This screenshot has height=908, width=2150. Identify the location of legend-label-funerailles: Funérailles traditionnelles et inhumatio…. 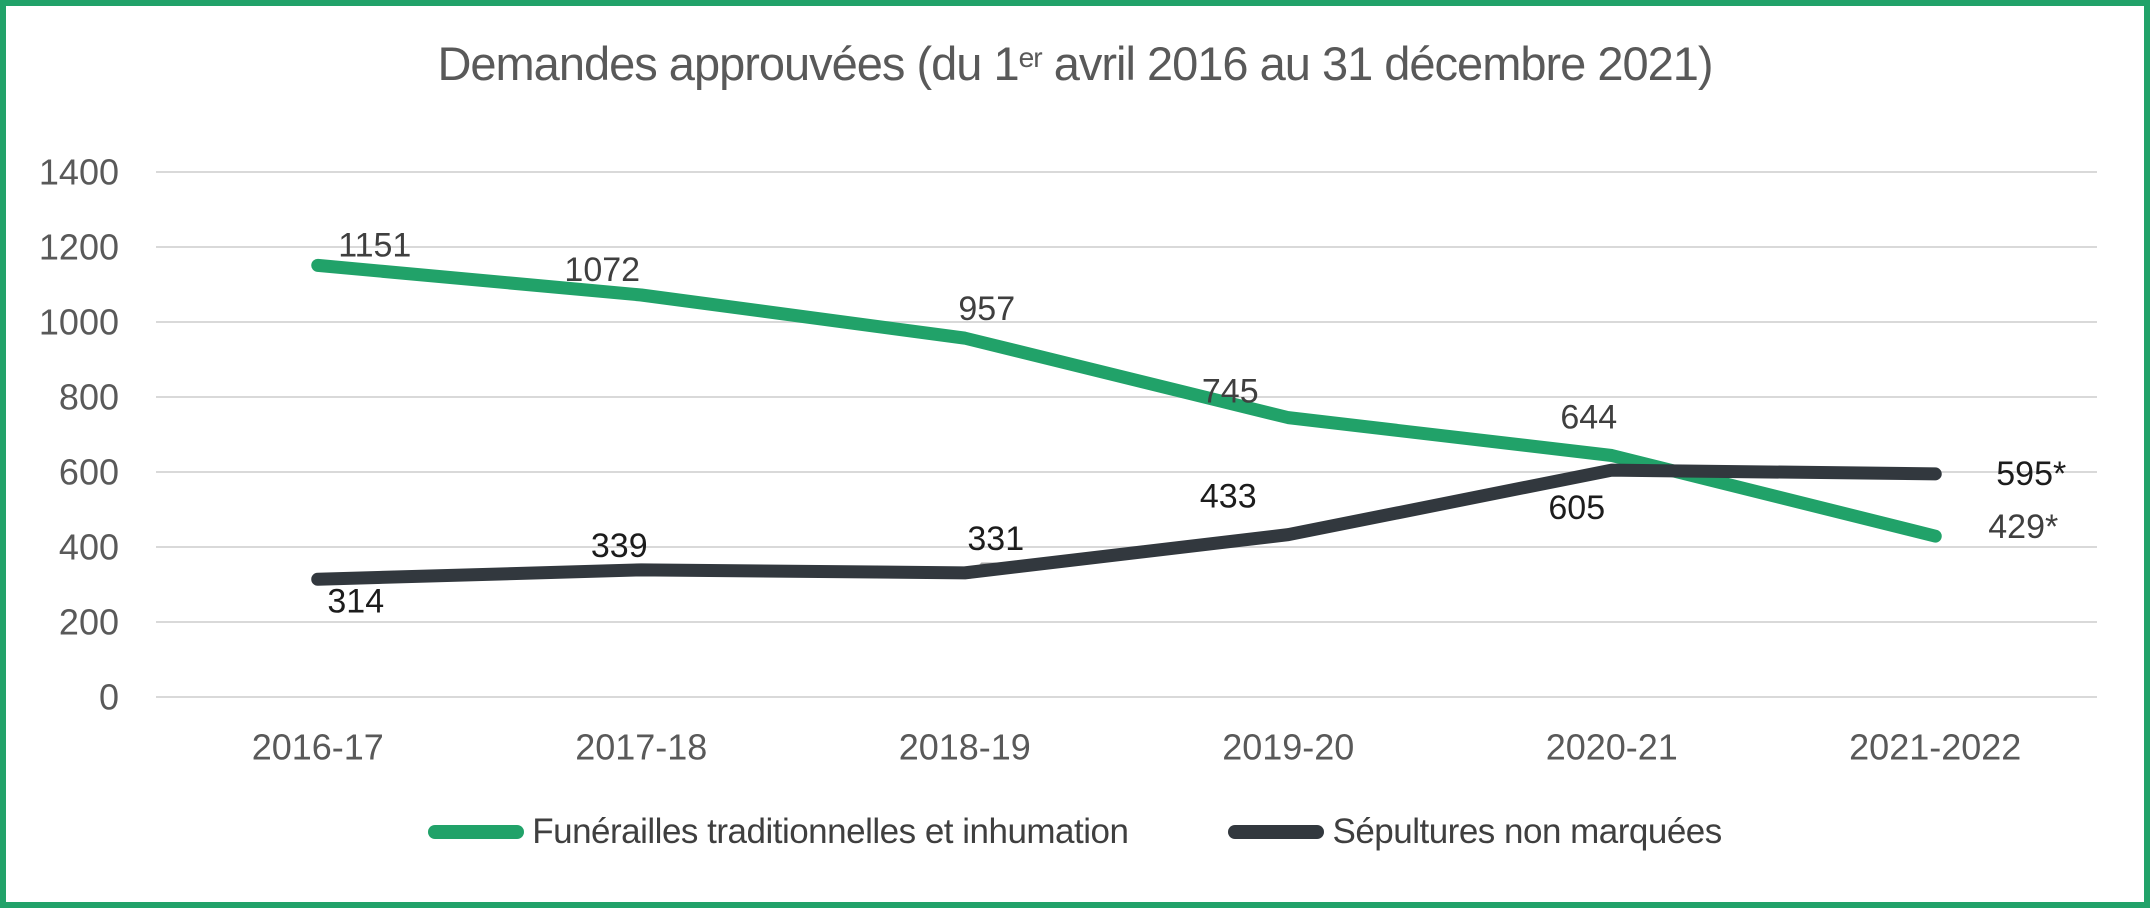
(830, 831).